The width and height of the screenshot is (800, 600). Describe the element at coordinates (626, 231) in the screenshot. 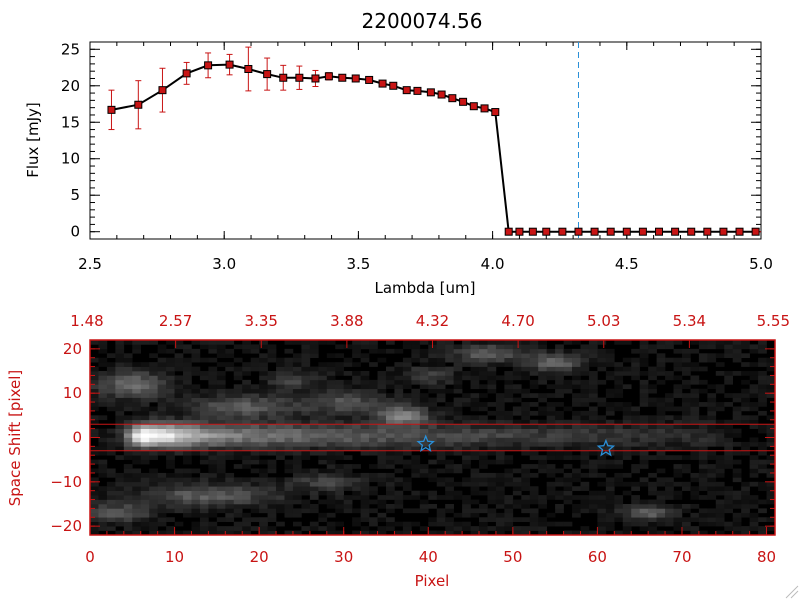

I see `data-point` at that location.